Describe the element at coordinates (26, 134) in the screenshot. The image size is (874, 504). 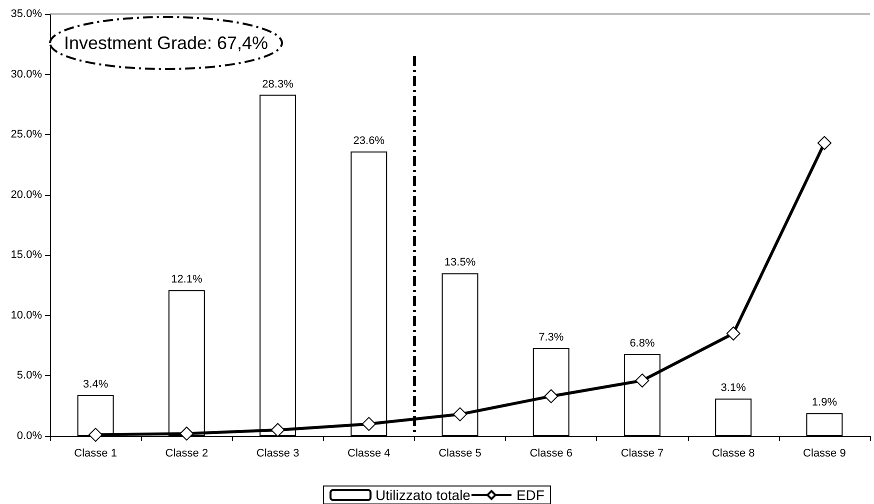
I see `y-tick-label: 25.0%` at that location.